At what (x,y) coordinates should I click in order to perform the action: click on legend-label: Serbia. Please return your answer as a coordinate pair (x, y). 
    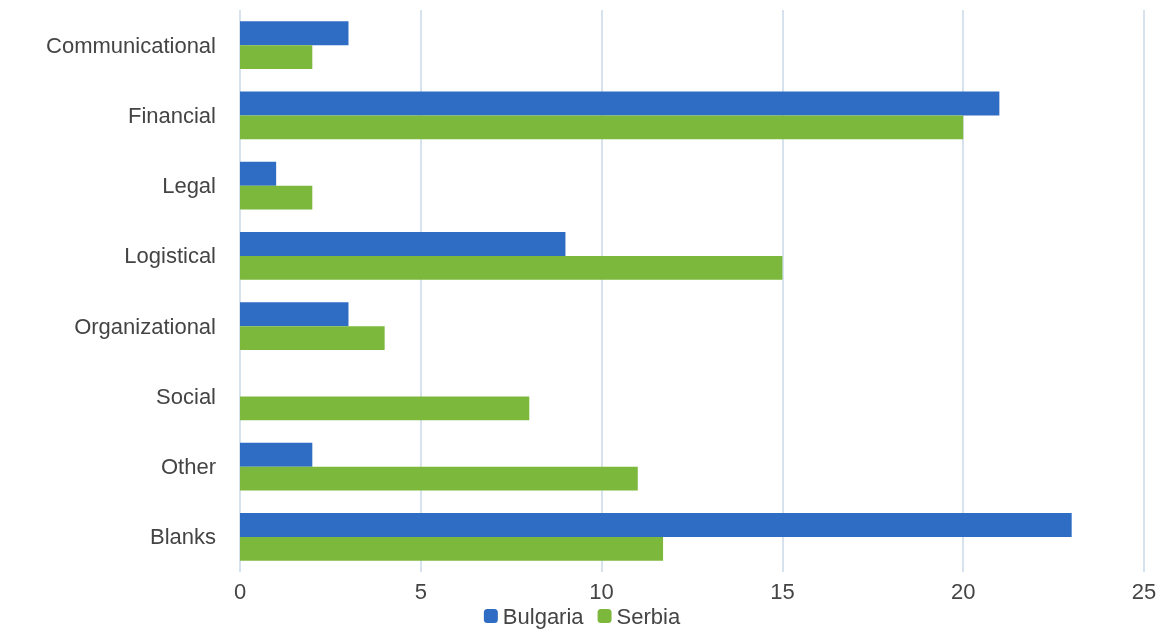
    Looking at the image, I should click on (648, 616).